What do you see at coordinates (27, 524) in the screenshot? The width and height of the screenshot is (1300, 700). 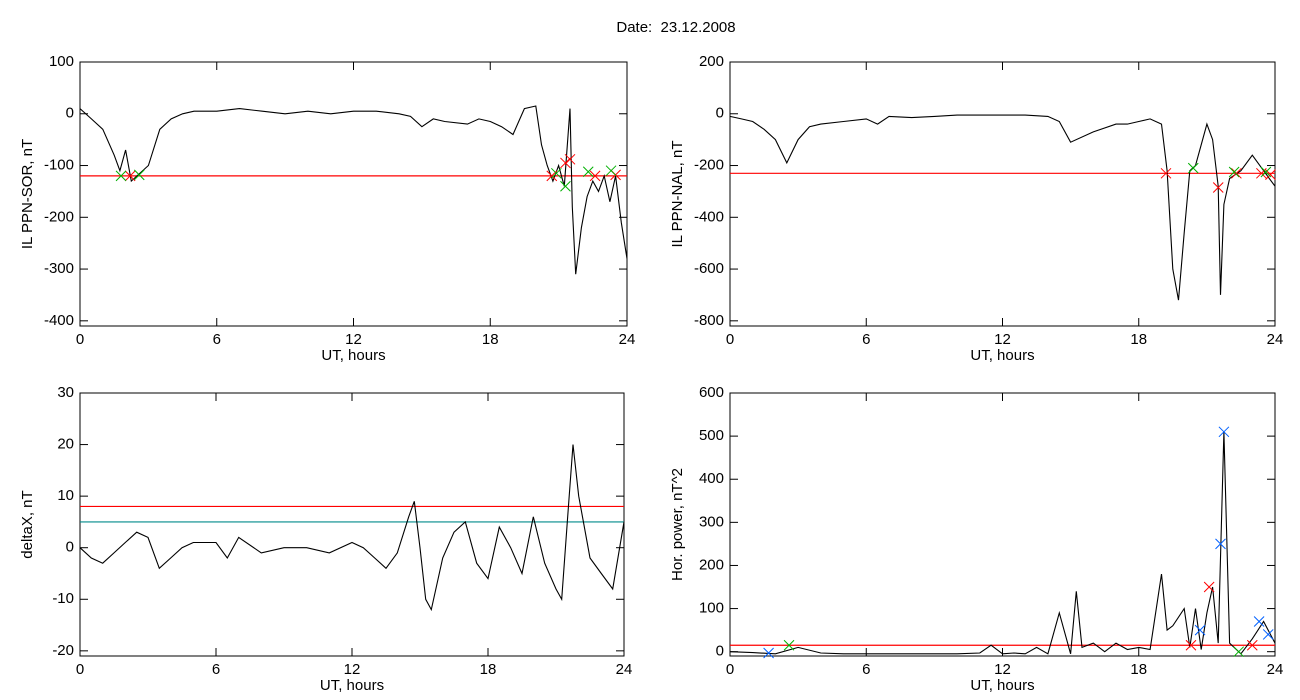 I see `y-axis-label: deltaX, nT` at bounding box center [27, 524].